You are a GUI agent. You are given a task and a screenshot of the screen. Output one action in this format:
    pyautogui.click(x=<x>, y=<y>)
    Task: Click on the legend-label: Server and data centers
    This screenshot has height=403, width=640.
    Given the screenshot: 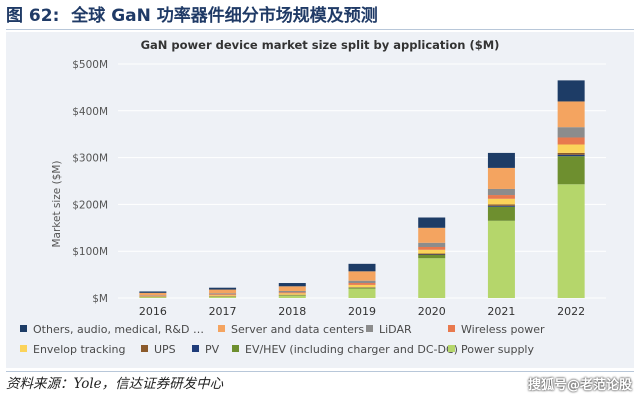 What is the action you would take?
    pyautogui.click(x=298, y=329)
    